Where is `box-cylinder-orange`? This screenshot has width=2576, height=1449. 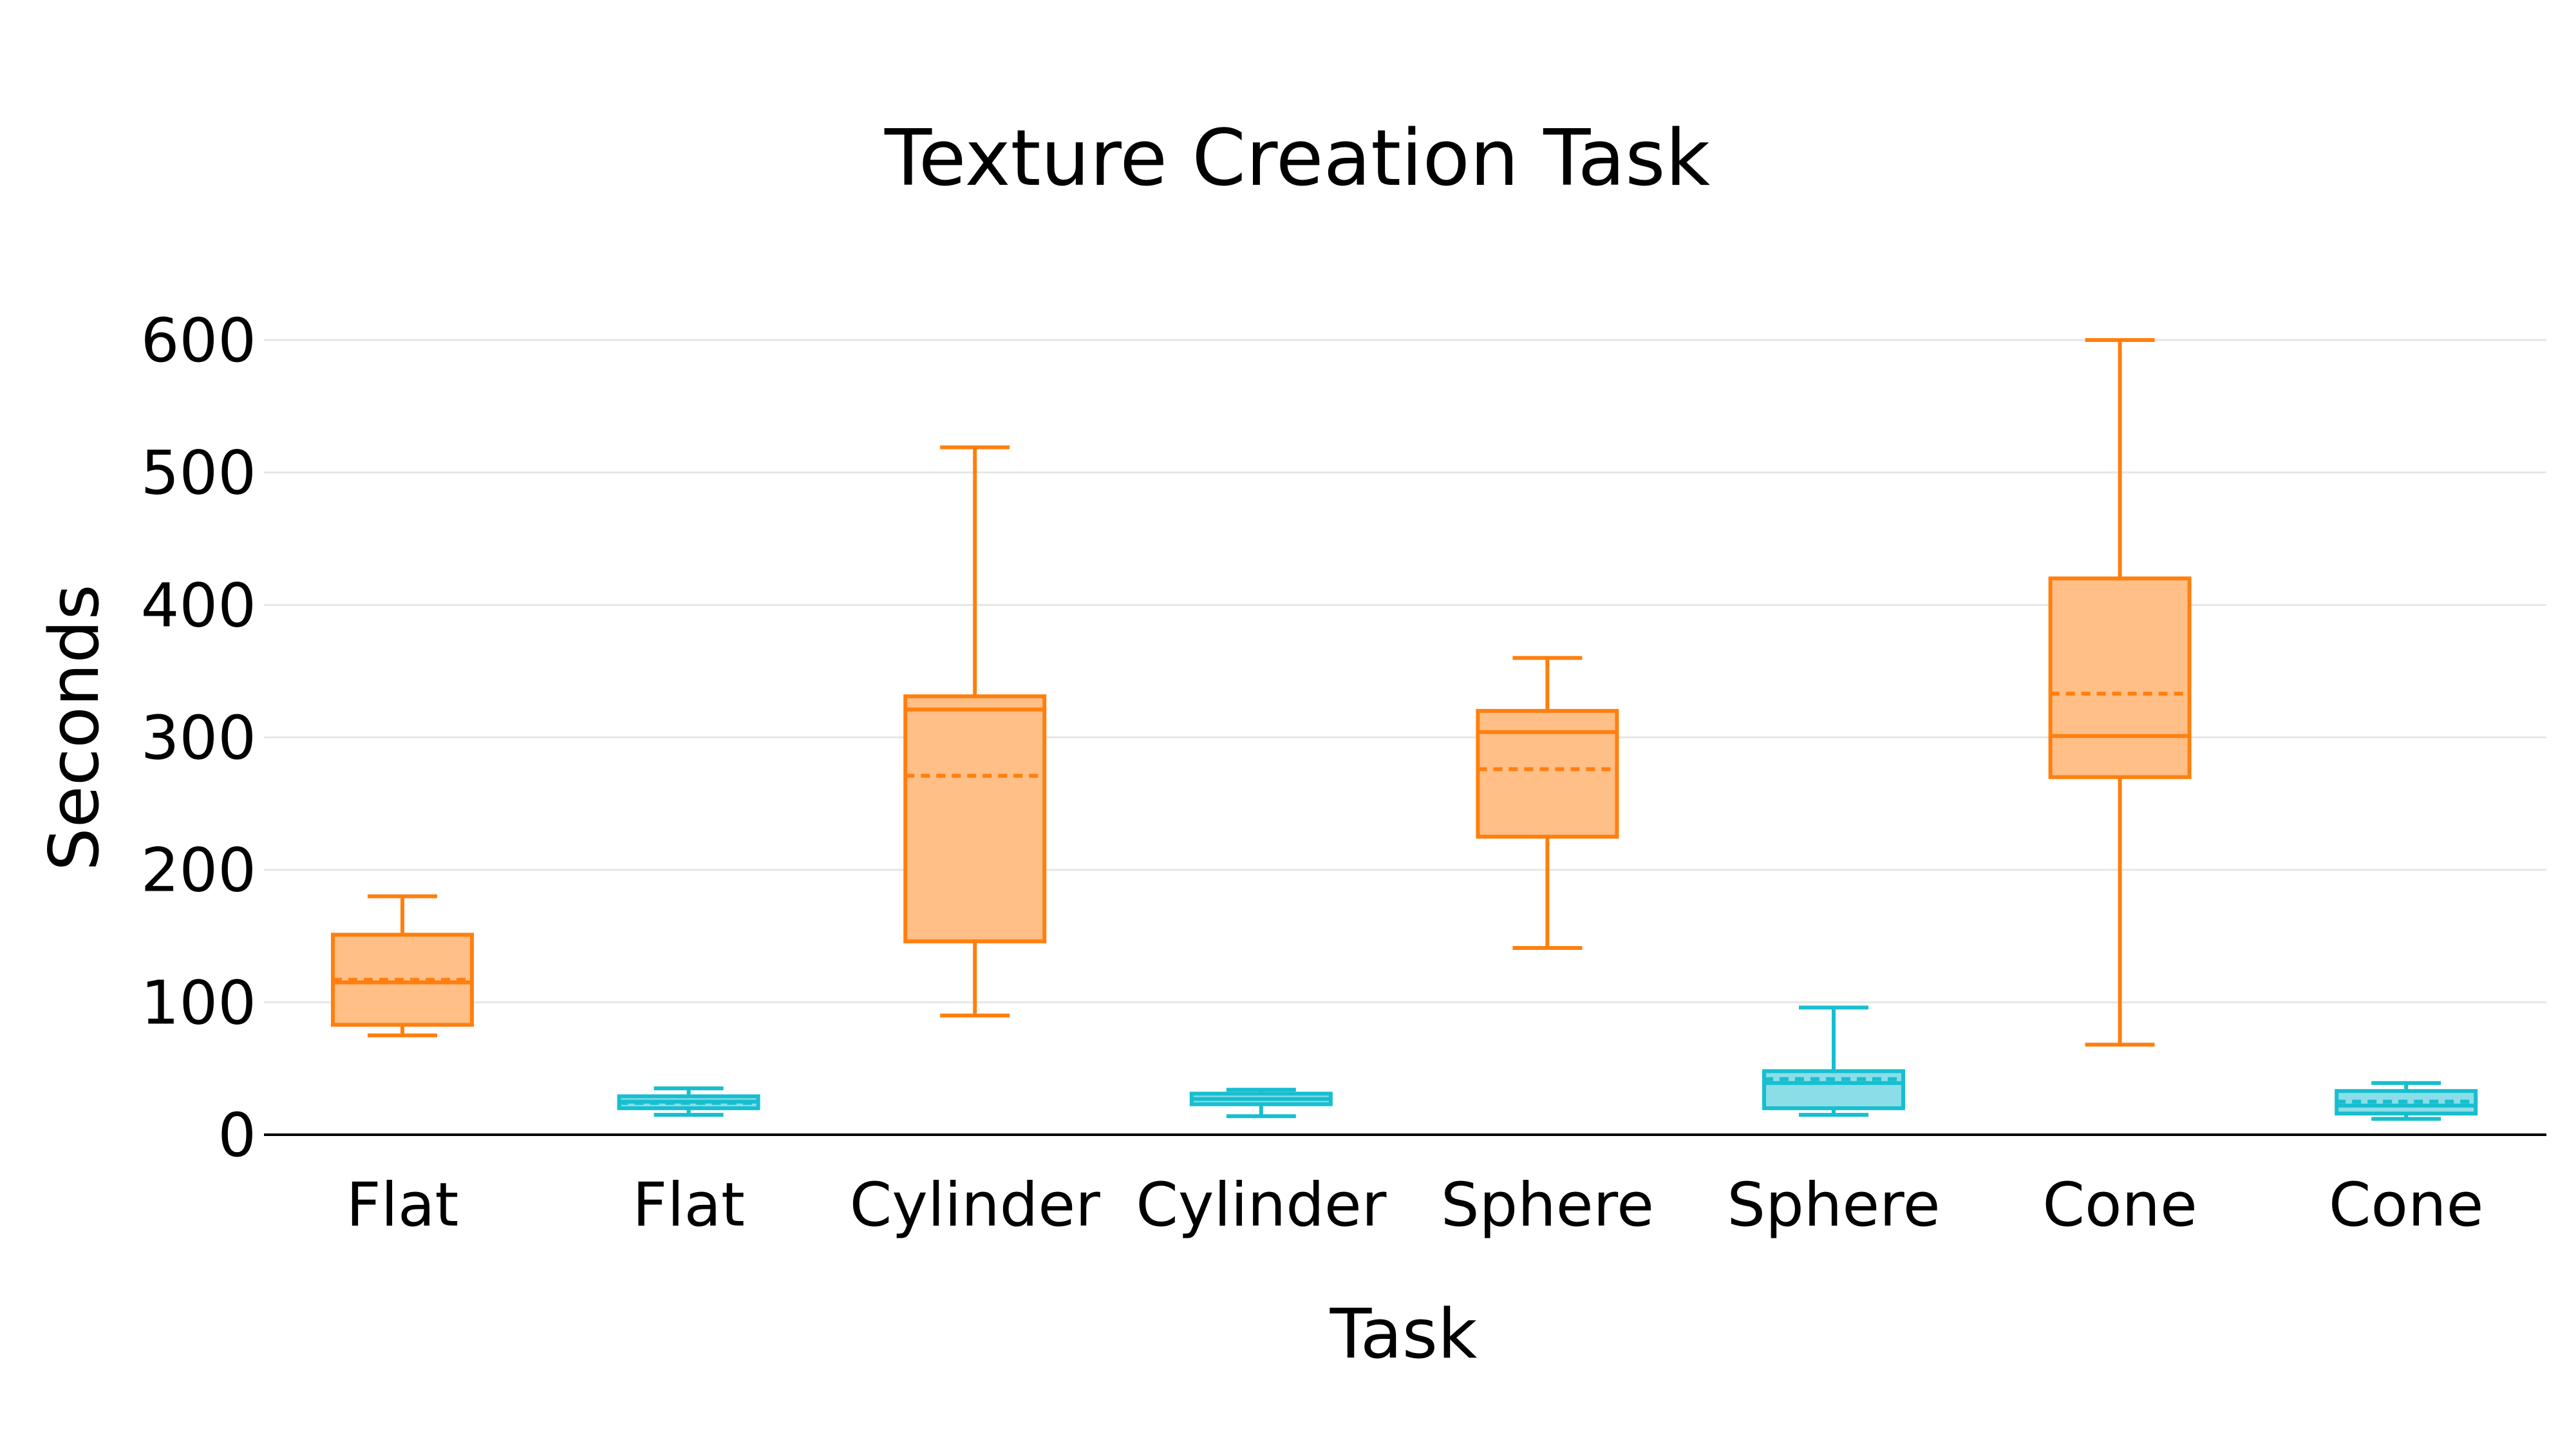
box-cylinder-orange is located at coordinates (975, 731).